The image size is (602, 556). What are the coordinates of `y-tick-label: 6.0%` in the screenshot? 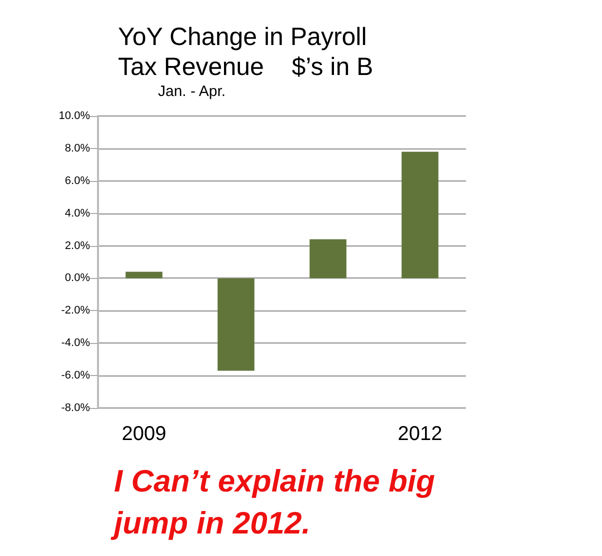 It's located at (77, 180).